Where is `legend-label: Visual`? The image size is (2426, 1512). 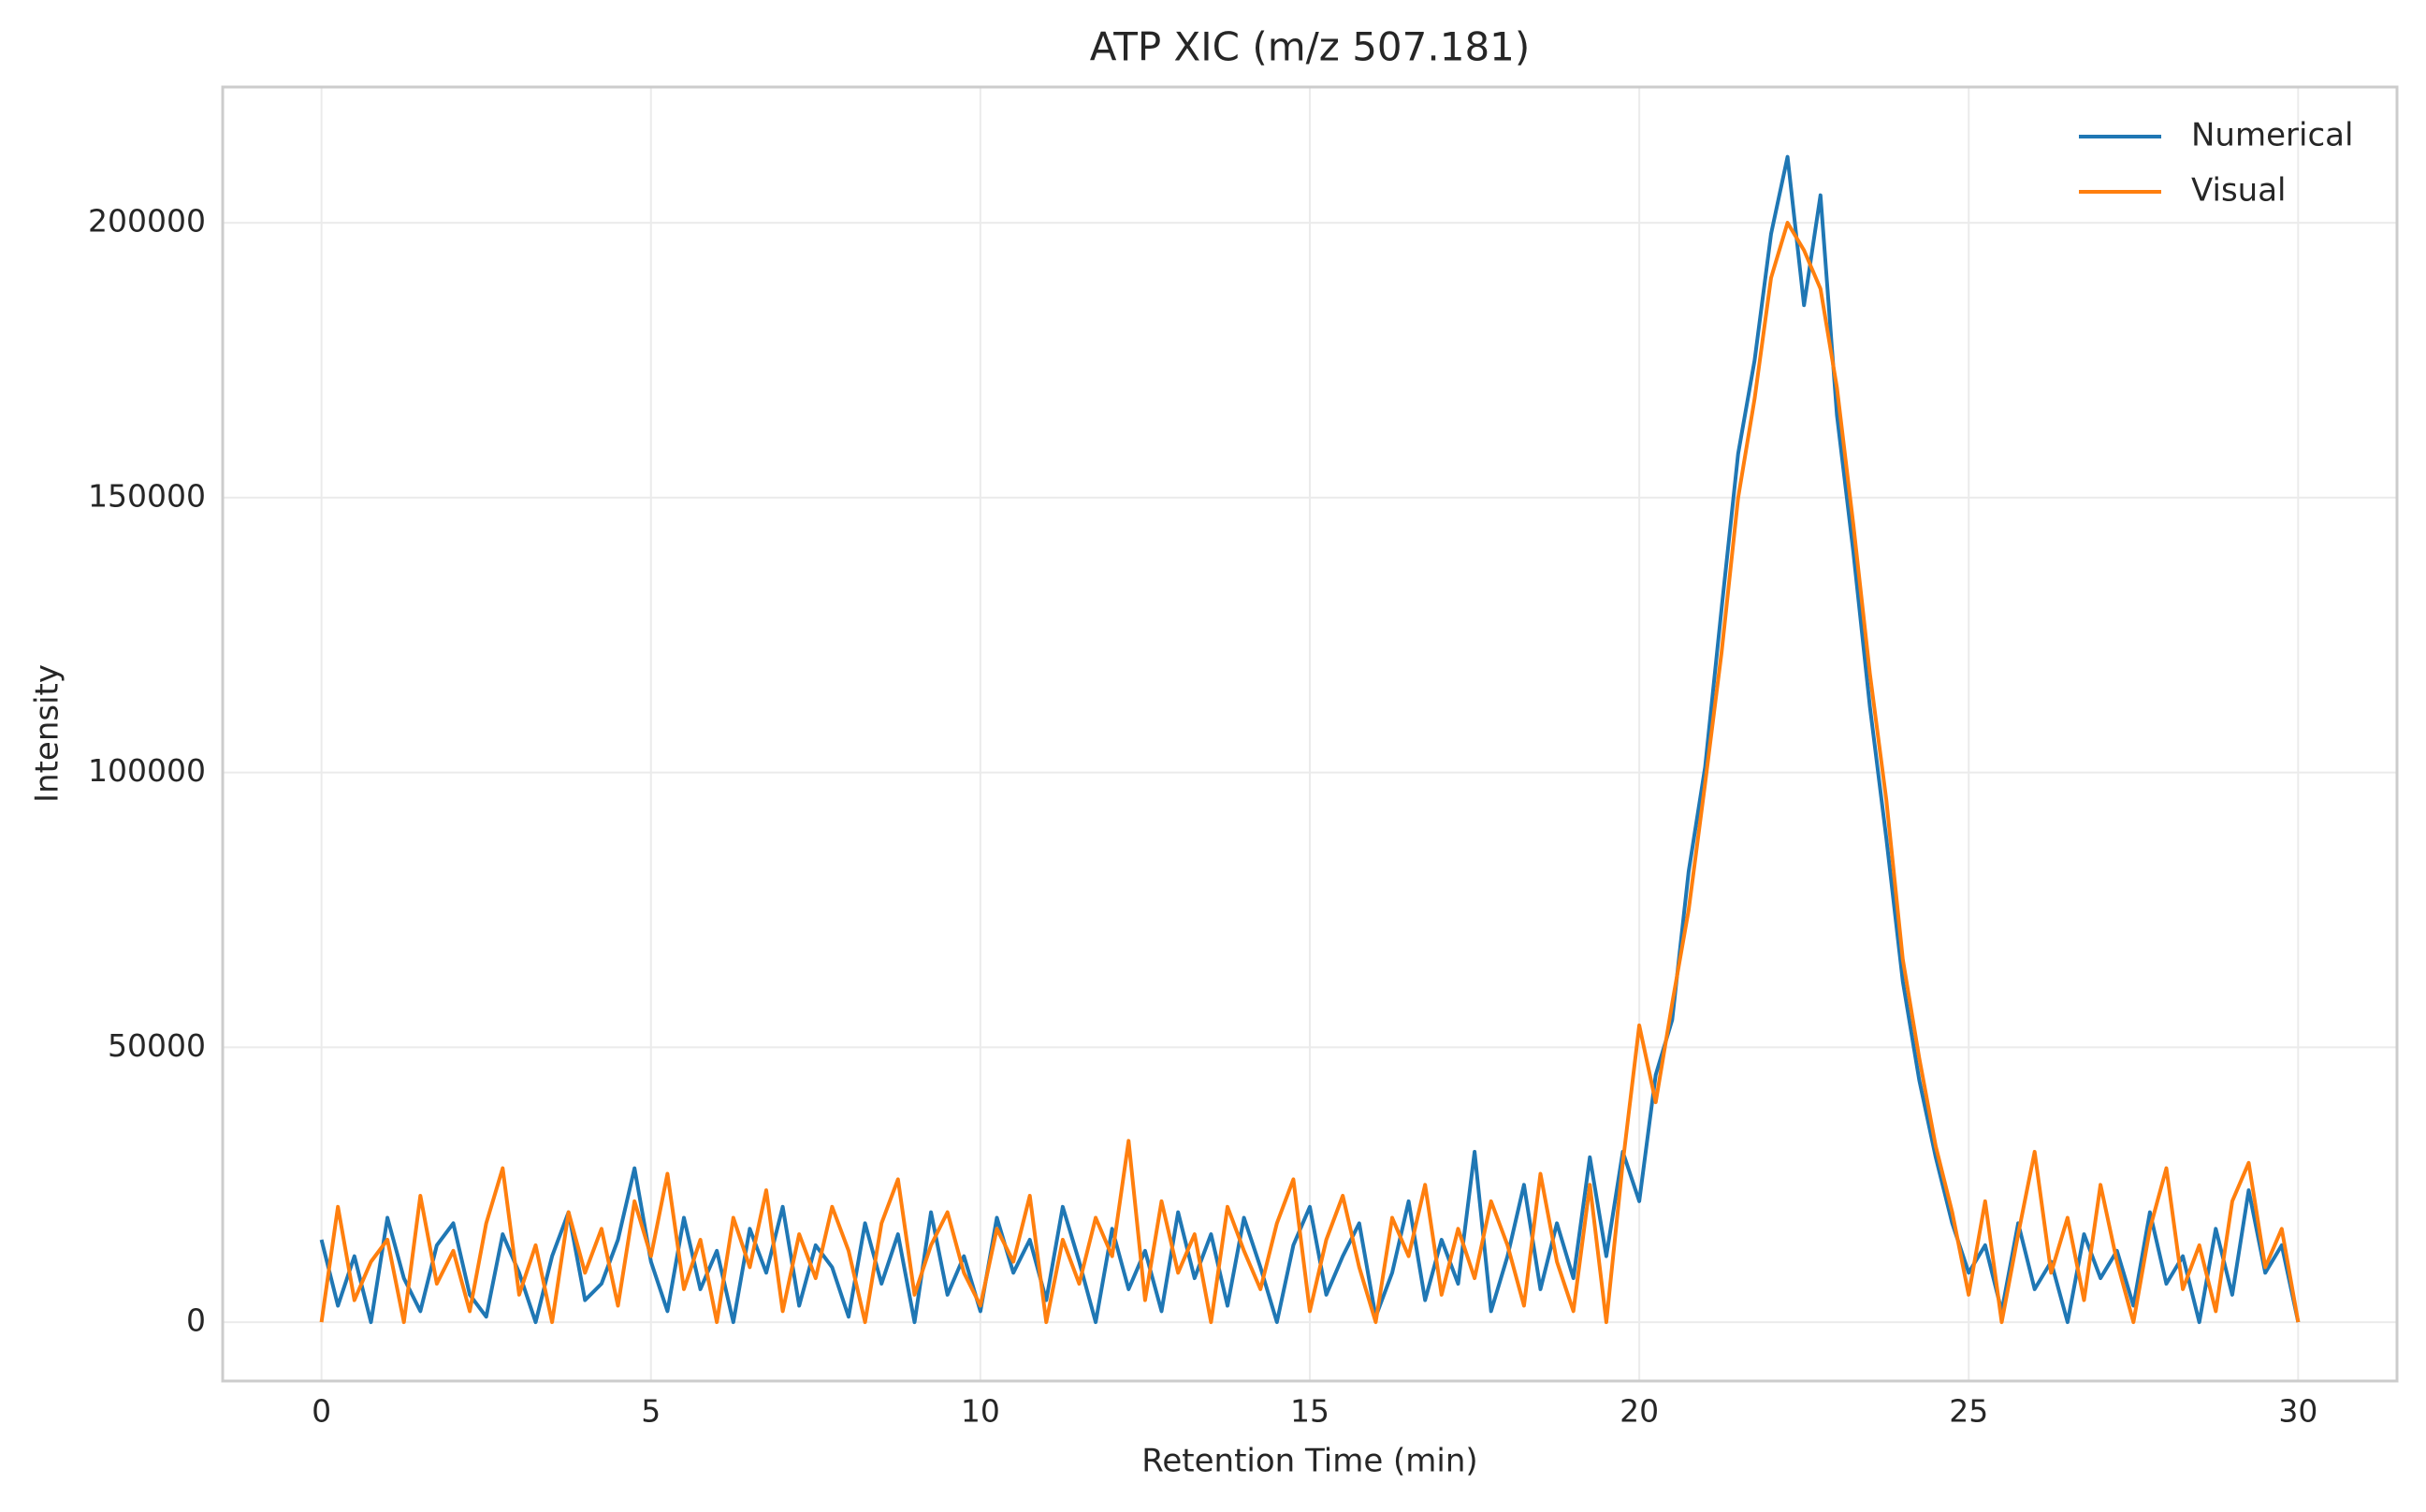
legend-label: Visual is located at coordinates (2239, 191).